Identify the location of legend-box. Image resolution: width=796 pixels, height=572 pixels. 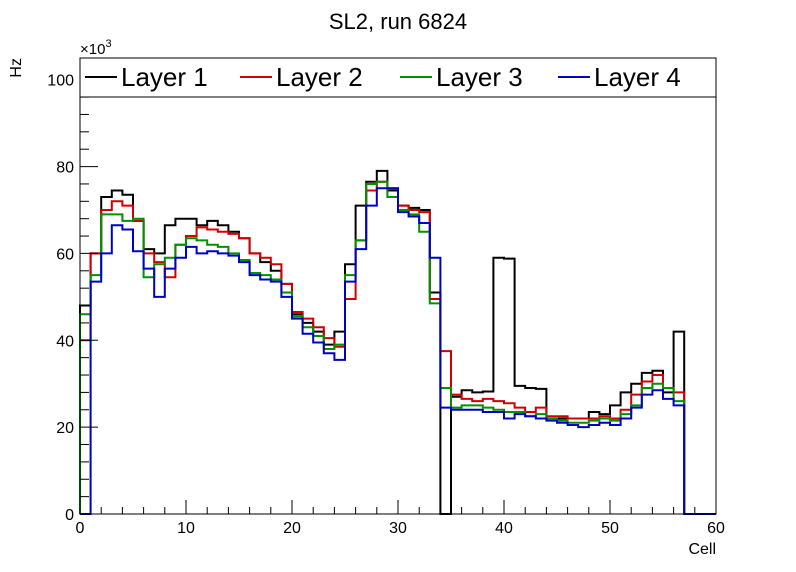
(398, 77).